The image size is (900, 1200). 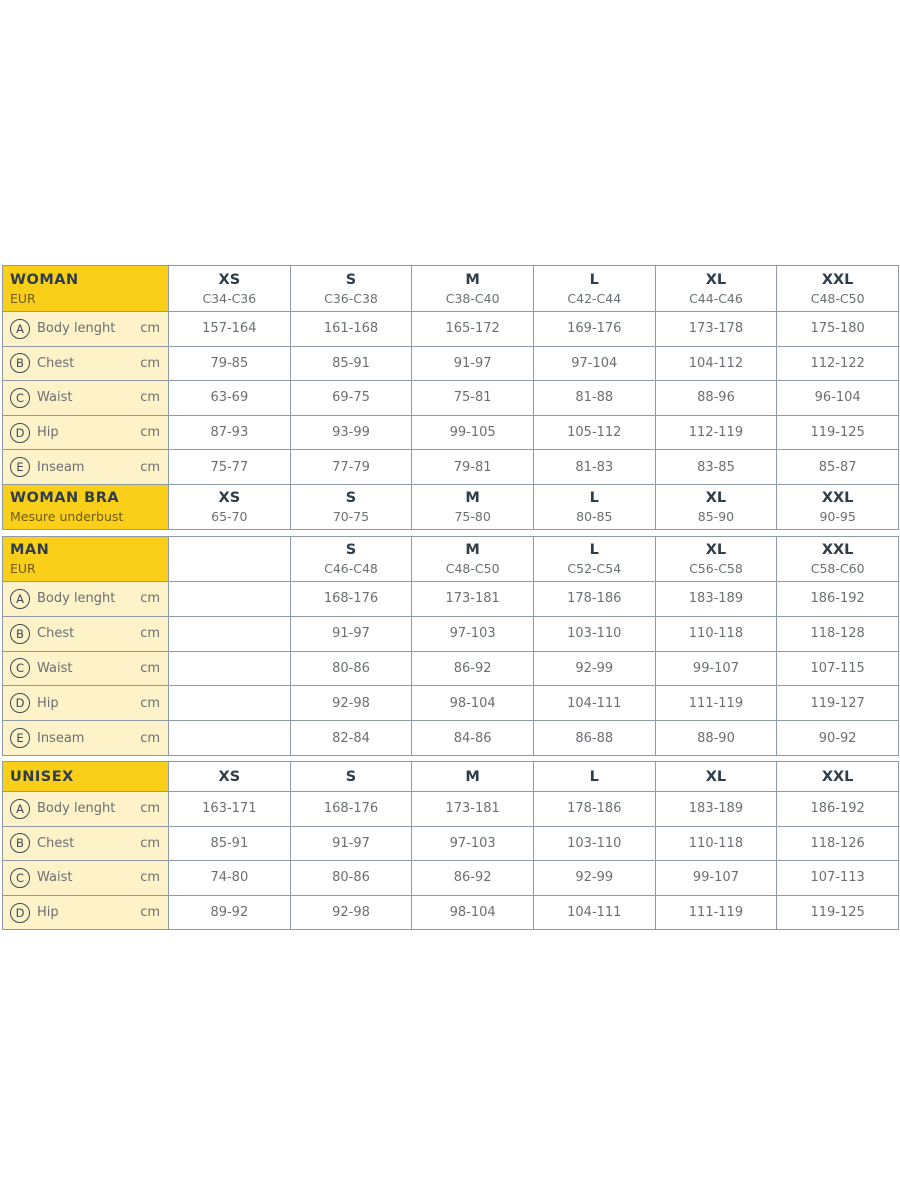 What do you see at coordinates (229, 467) in the screenshot?
I see `value-cell: 75-77` at bounding box center [229, 467].